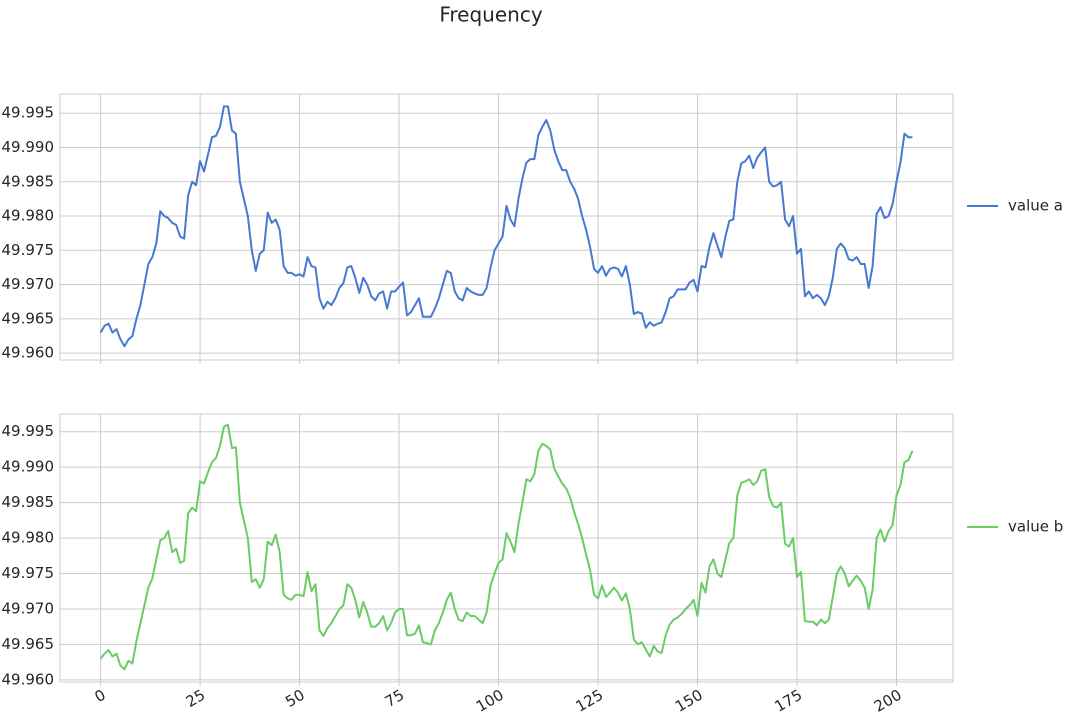  Describe the element at coordinates (1035, 527) in the screenshot. I see `legend-label: value b` at that location.